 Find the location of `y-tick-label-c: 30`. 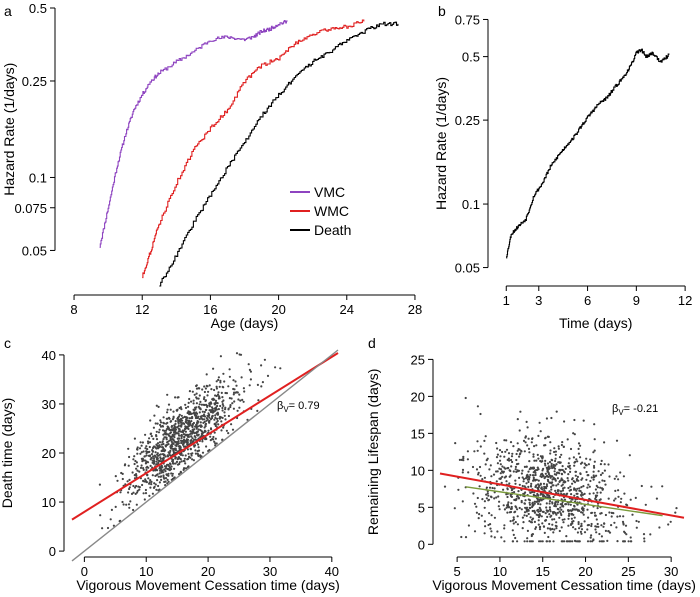

y-tick-label-c: 30 is located at coordinates (49, 404).